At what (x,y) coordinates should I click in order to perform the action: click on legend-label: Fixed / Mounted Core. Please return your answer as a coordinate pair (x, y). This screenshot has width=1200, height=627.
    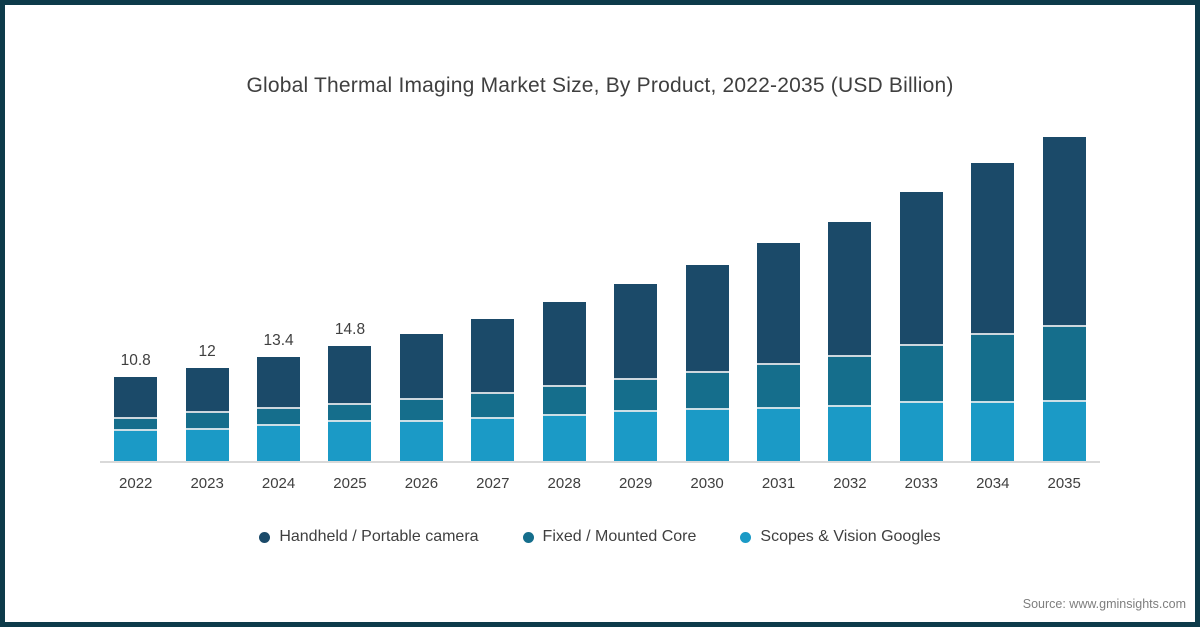
    Looking at the image, I should click on (619, 536).